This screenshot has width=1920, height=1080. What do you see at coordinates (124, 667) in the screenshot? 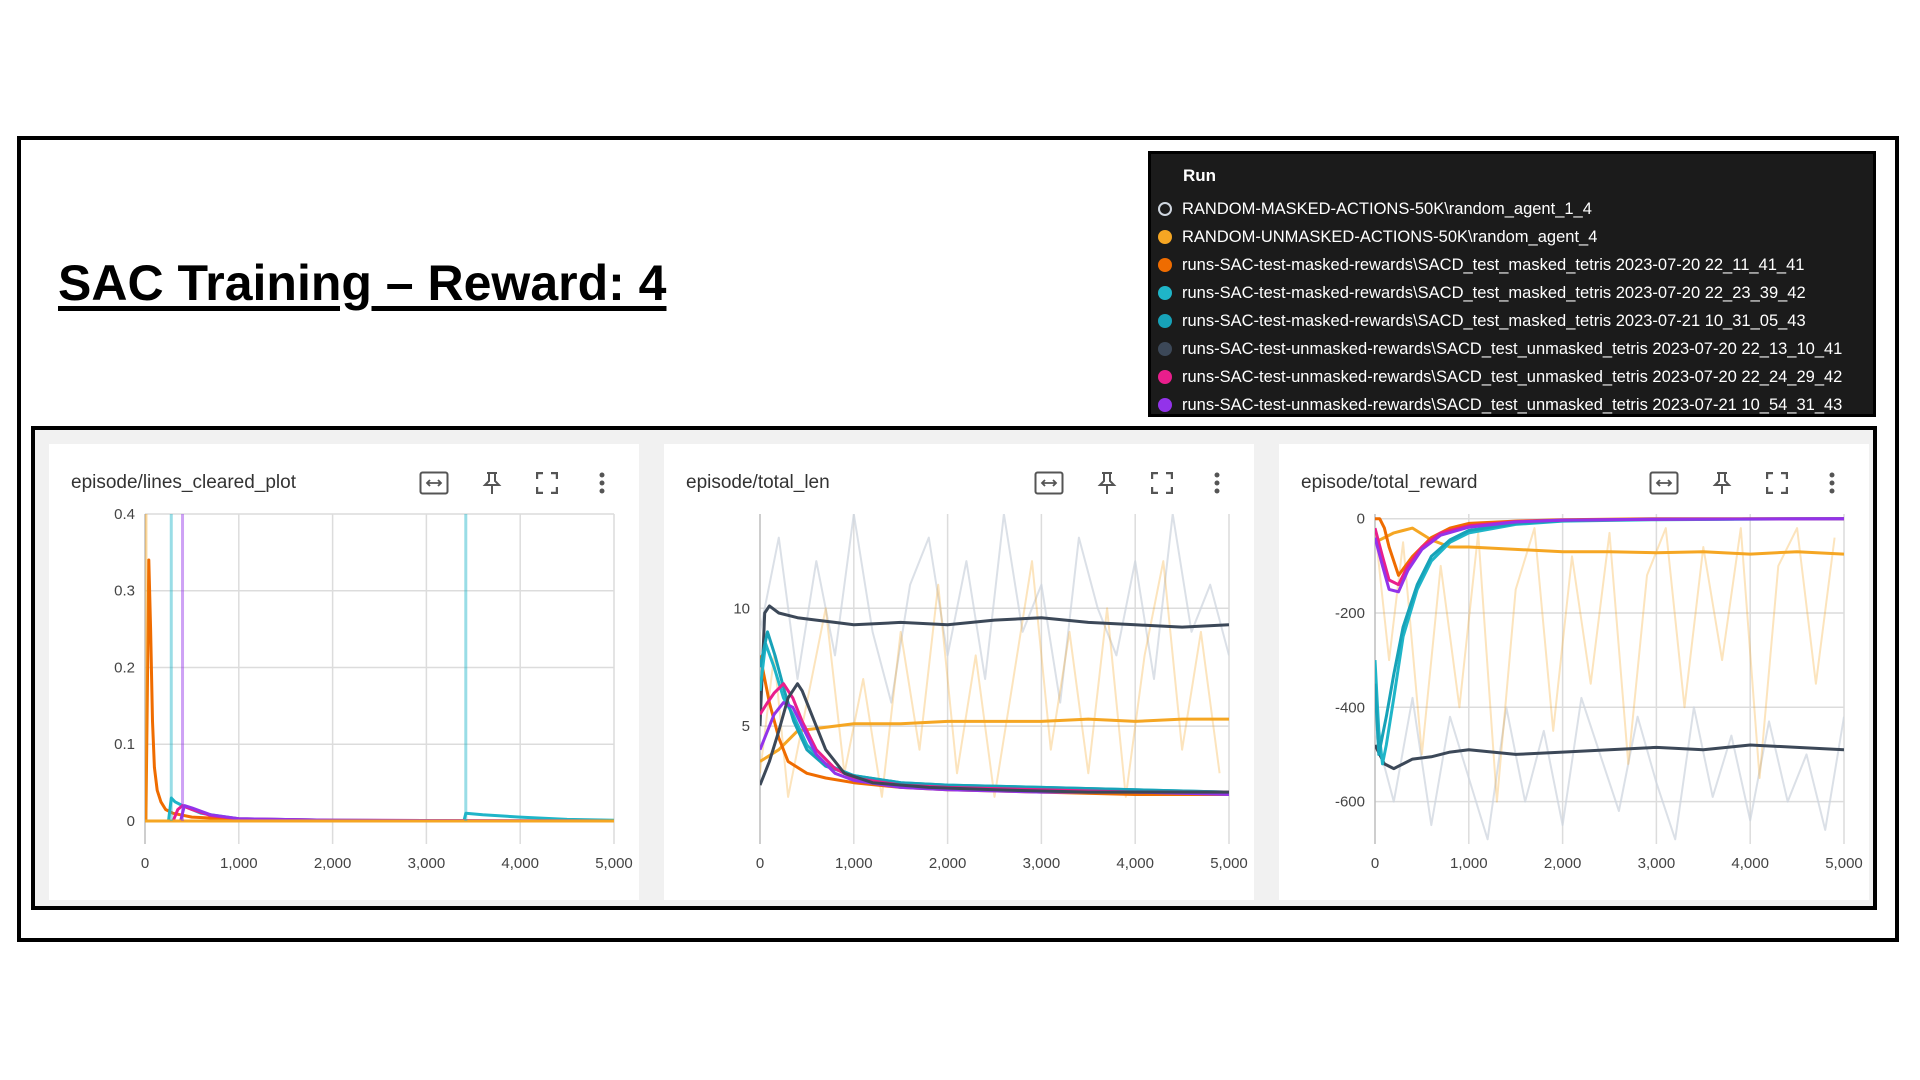
I see `y-tick-label: 0.2` at bounding box center [124, 667].